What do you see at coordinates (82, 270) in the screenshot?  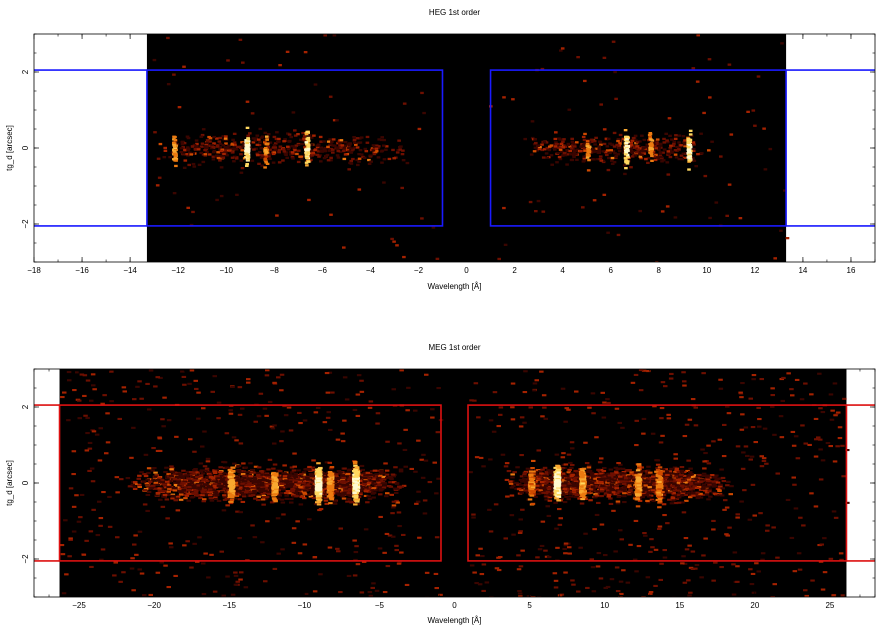 I see `x-tick-label: −16` at bounding box center [82, 270].